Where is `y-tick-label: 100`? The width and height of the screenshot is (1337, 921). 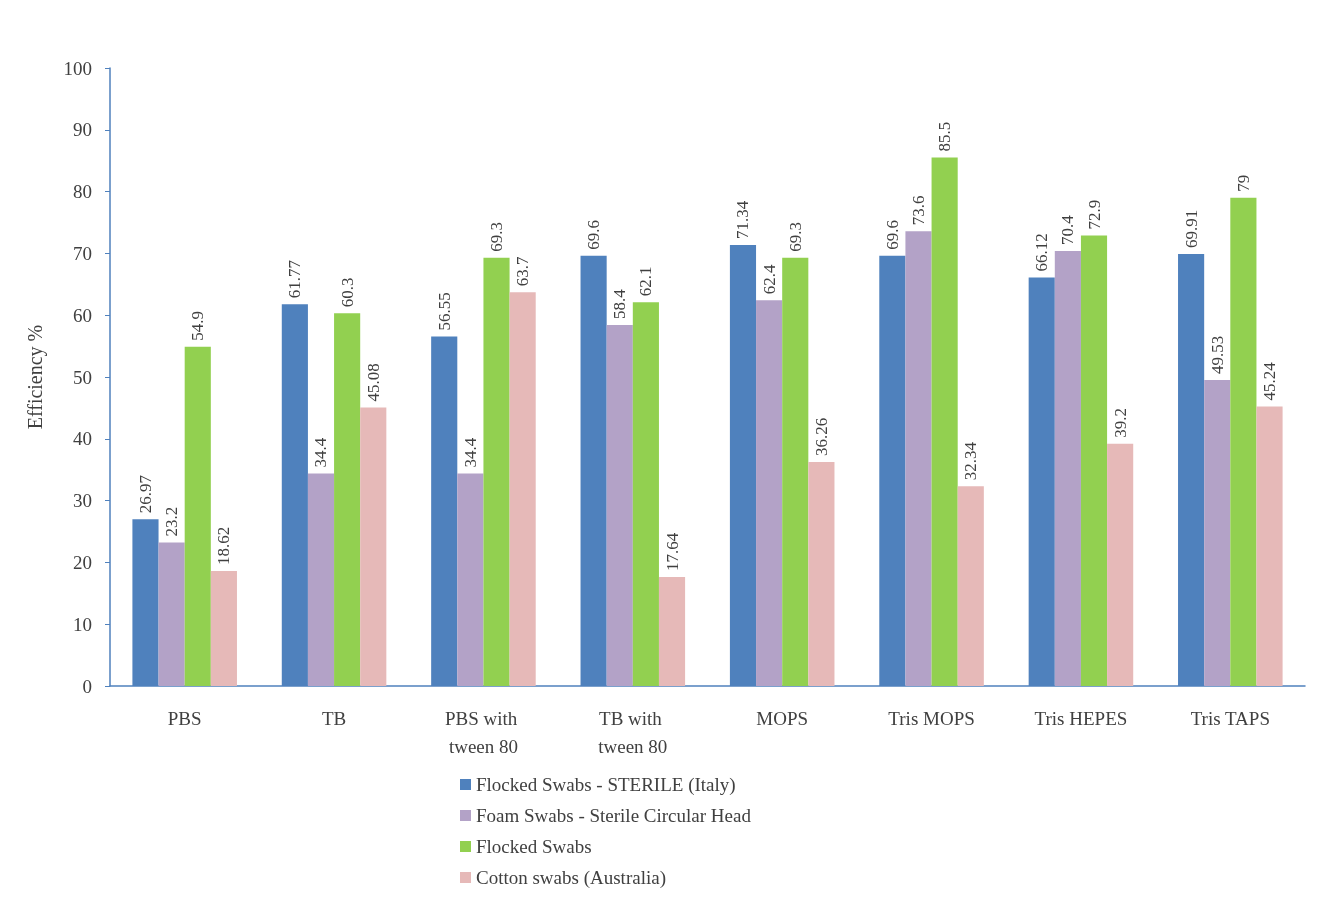 y-tick-label: 100 is located at coordinates (77, 68).